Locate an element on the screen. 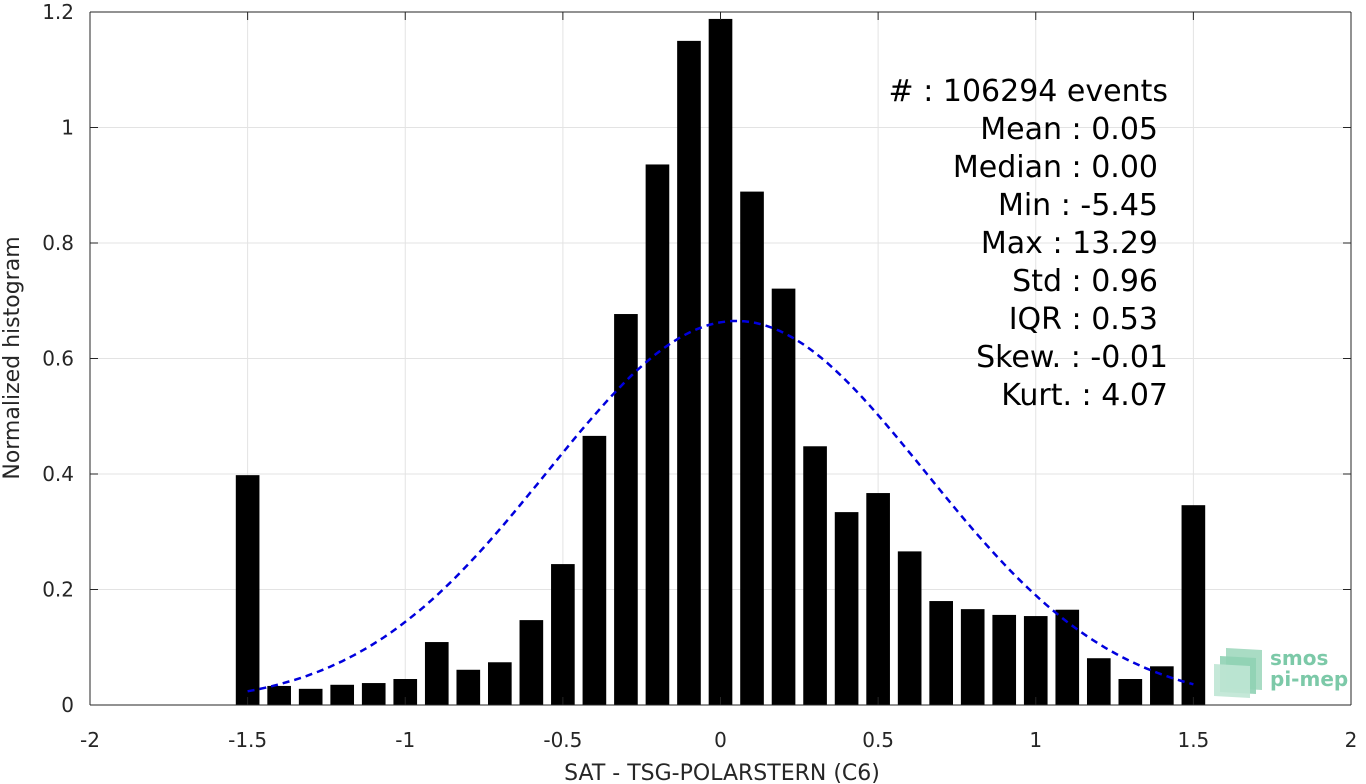  stat-line-7: Skew. : -0.01 is located at coordinates (1072, 357).